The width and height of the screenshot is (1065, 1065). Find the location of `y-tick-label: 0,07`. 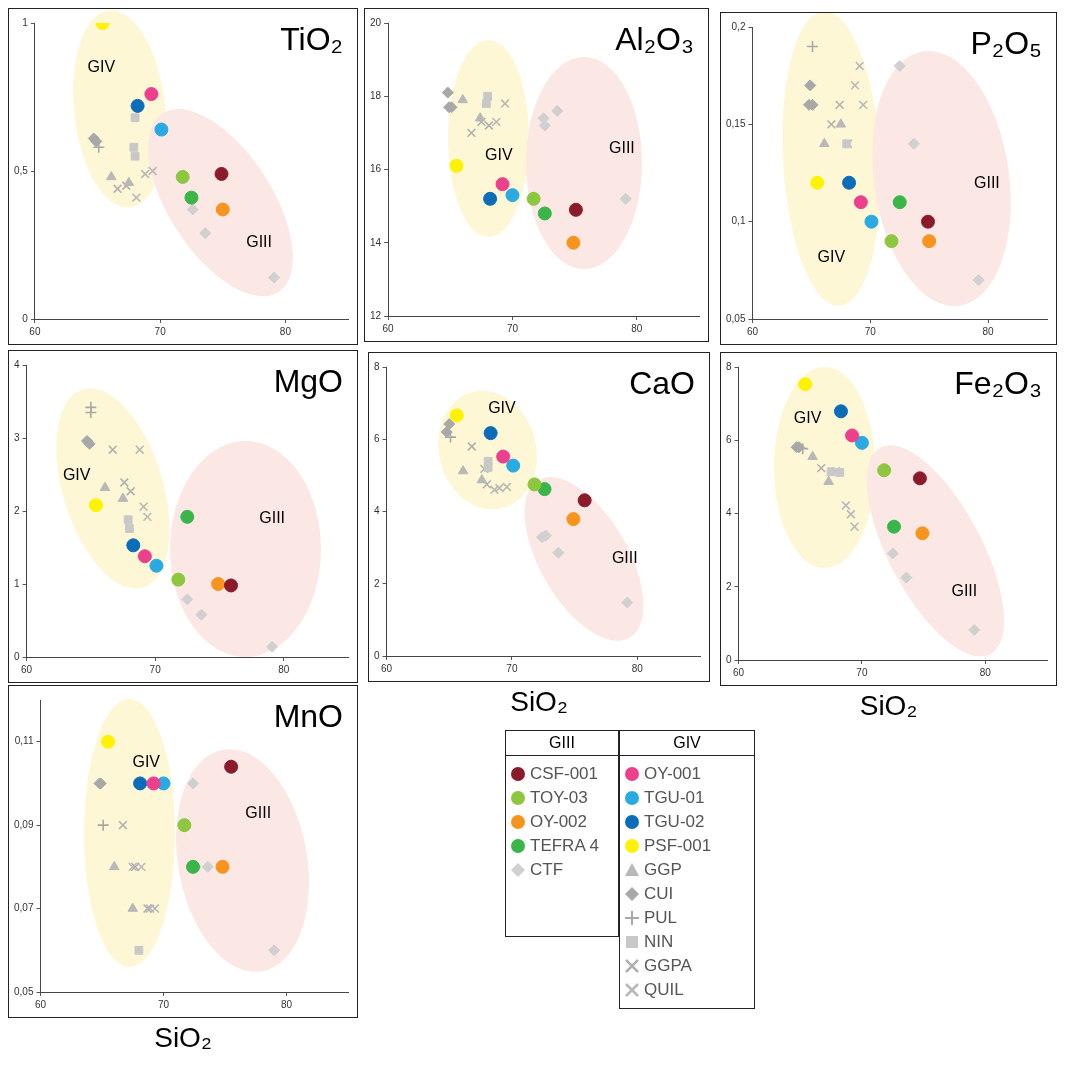

y-tick-label: 0,07 is located at coordinates (23, 908).